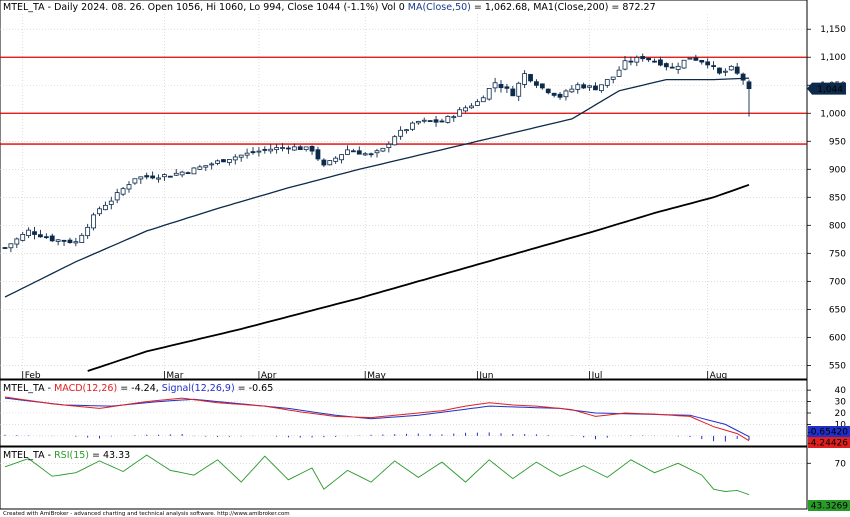 Image resolution: width=850 pixels, height=517 pixels. I want to click on rsi-path, so click(377, 475).